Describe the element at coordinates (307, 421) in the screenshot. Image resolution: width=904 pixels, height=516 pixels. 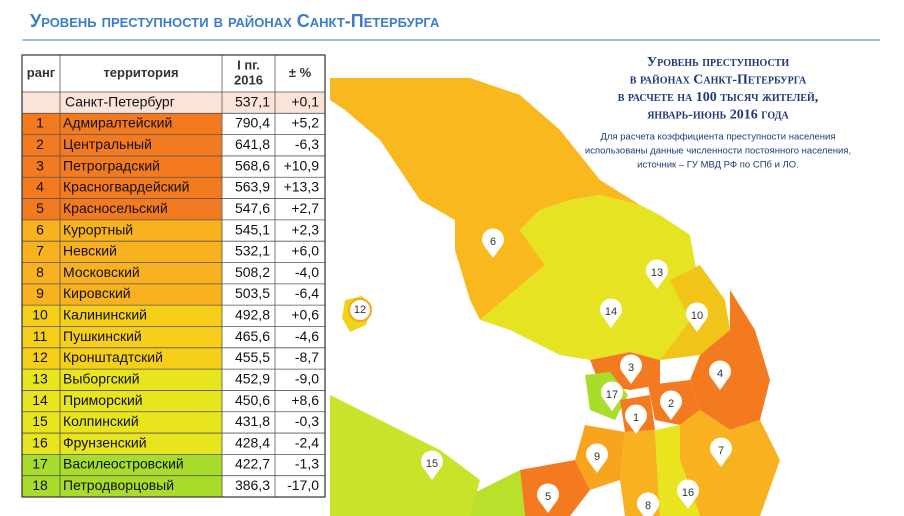
I see `change: -0,3` at that location.